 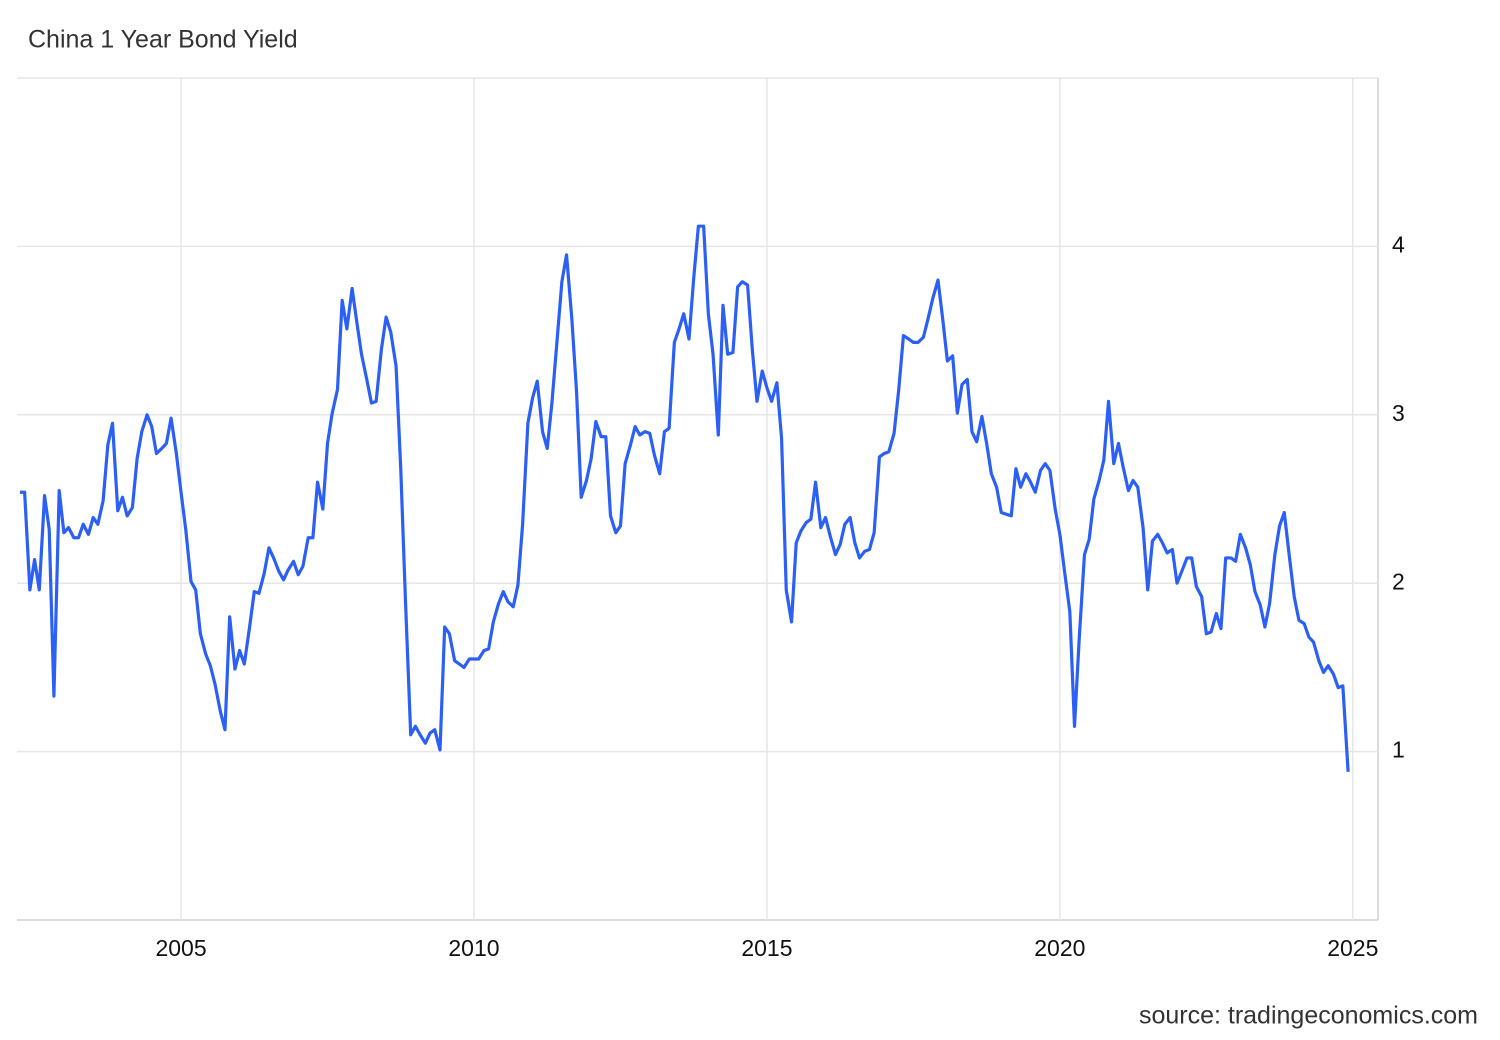 What do you see at coordinates (1398, 750) in the screenshot?
I see `y-tick-label: 1` at bounding box center [1398, 750].